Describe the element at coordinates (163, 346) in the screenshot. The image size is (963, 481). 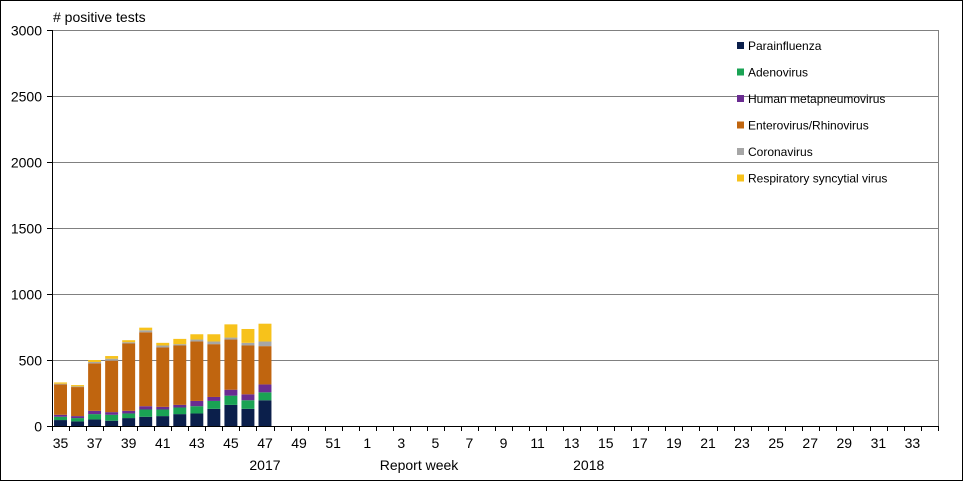
I see `bar-week-41-coronavirus` at that location.